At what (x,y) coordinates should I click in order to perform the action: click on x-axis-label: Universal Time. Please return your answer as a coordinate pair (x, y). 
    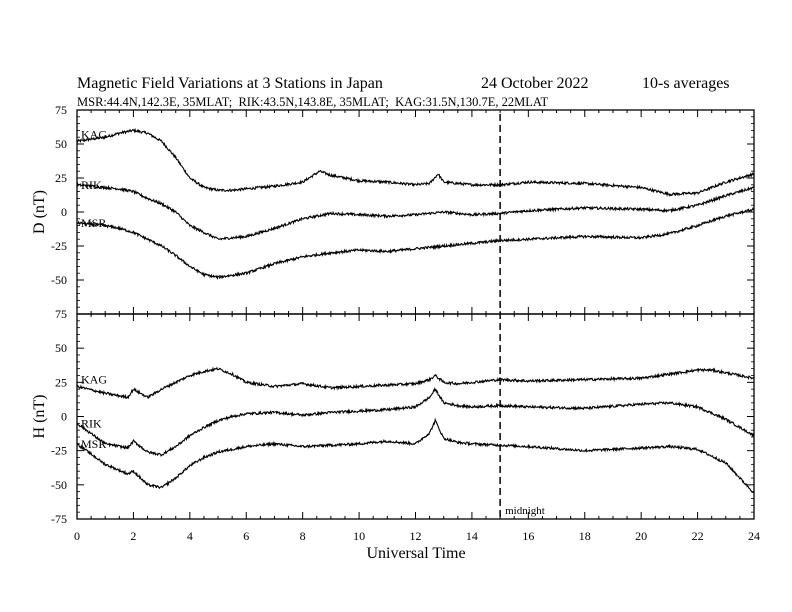
    Looking at the image, I should click on (415, 553).